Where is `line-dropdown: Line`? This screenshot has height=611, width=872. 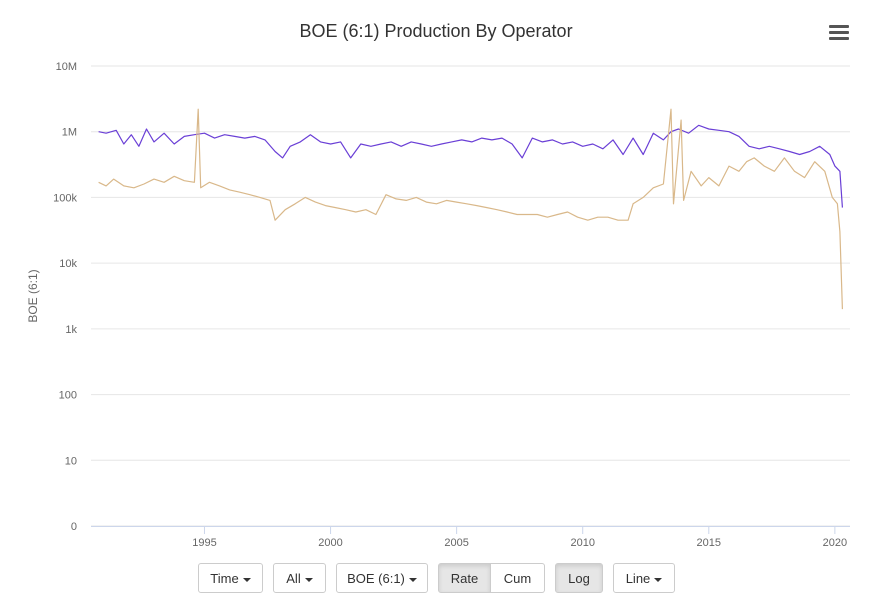 line-dropdown: Line is located at coordinates (644, 578).